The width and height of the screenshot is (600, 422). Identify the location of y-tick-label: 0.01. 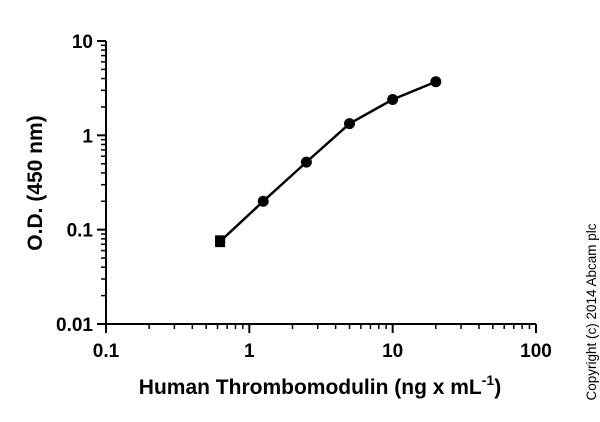
(74, 325).